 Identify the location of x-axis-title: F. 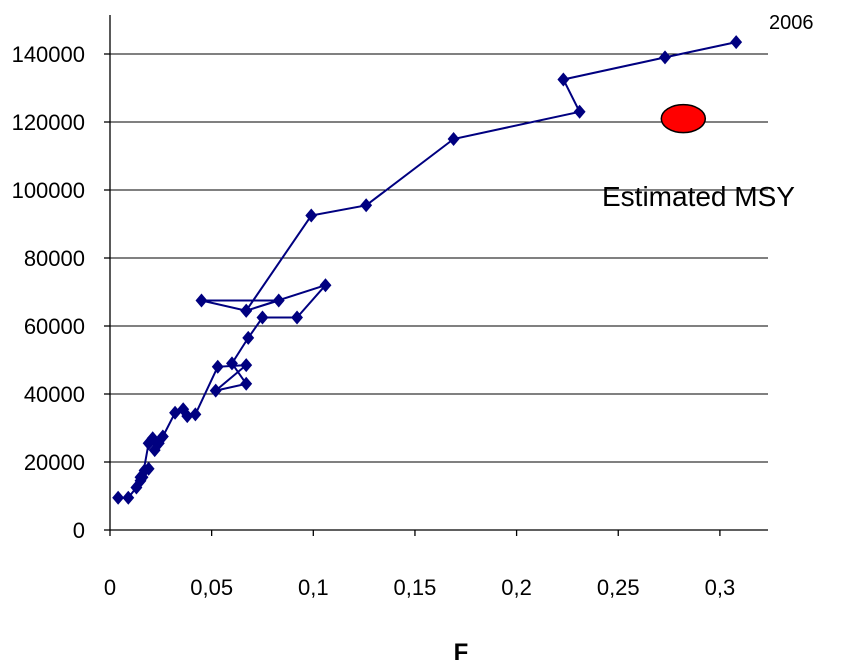
(461, 652).